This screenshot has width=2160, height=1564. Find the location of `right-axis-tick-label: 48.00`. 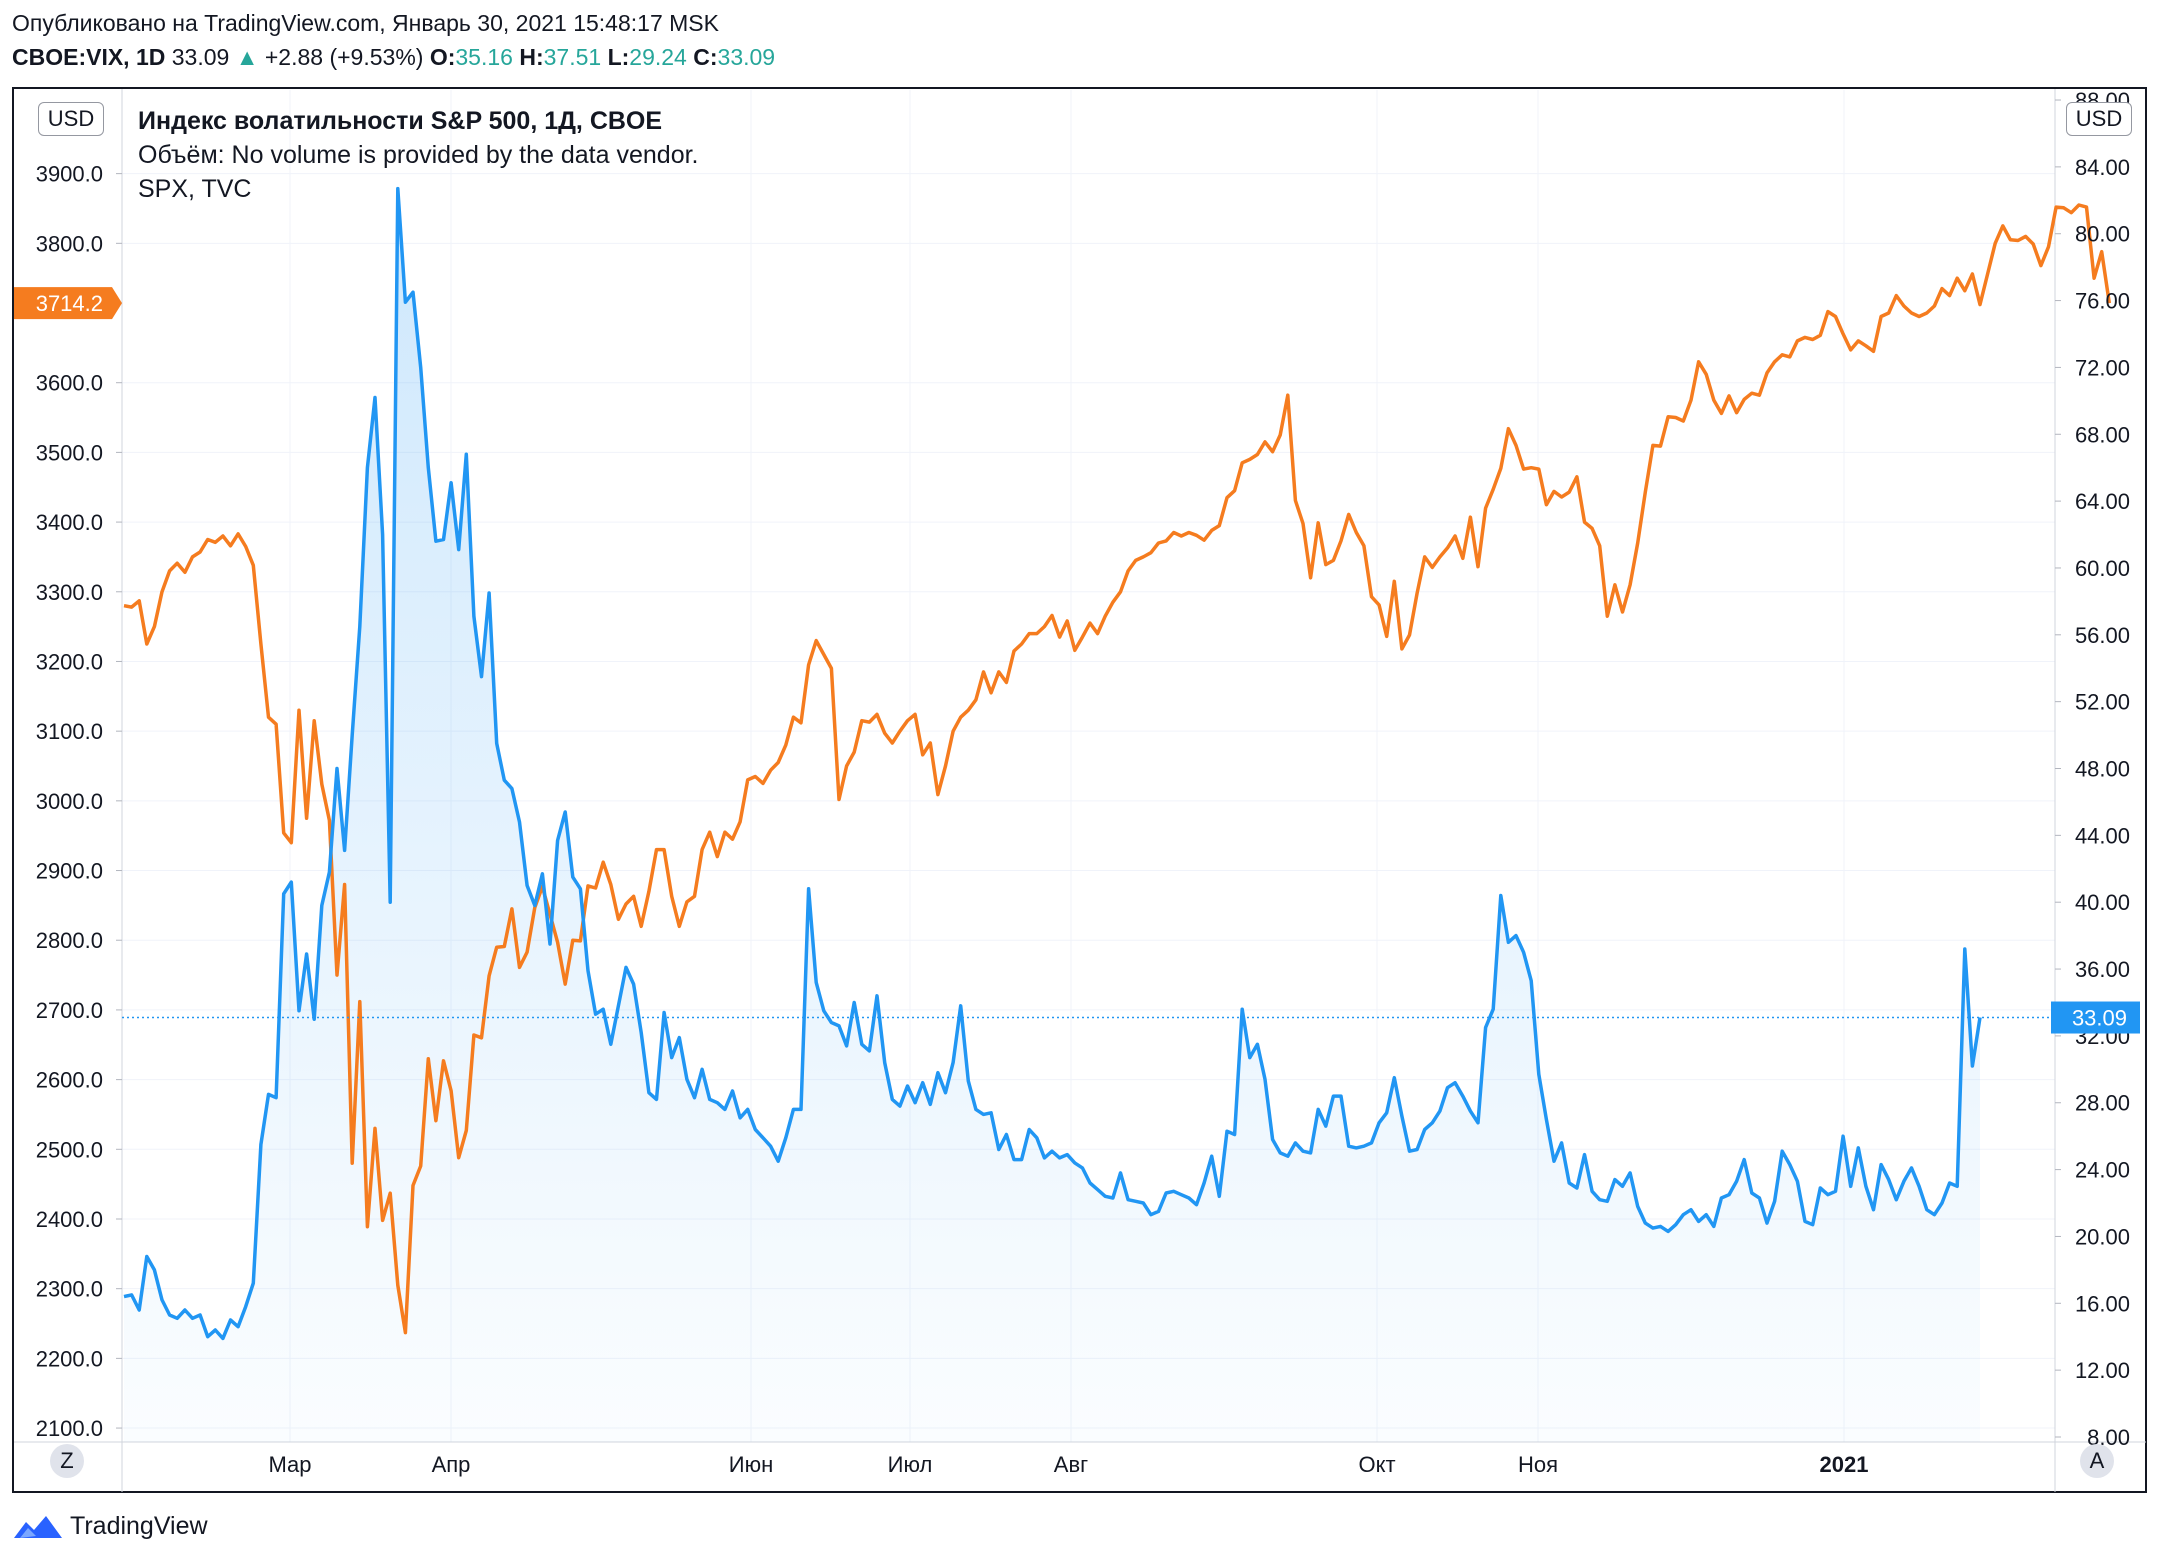

right-axis-tick-label: 48.00 is located at coordinates (2102, 769).